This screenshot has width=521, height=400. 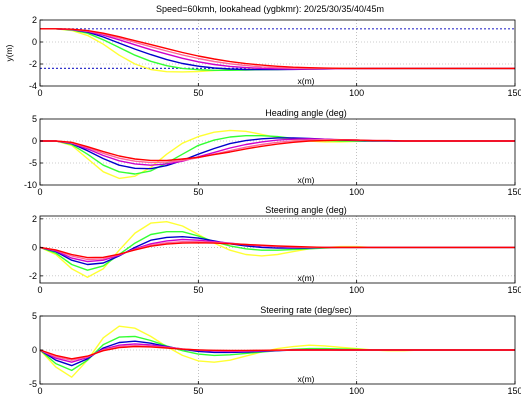 What do you see at coordinates (9, 52) in the screenshot?
I see `y-axis-label: y(m)` at bounding box center [9, 52].